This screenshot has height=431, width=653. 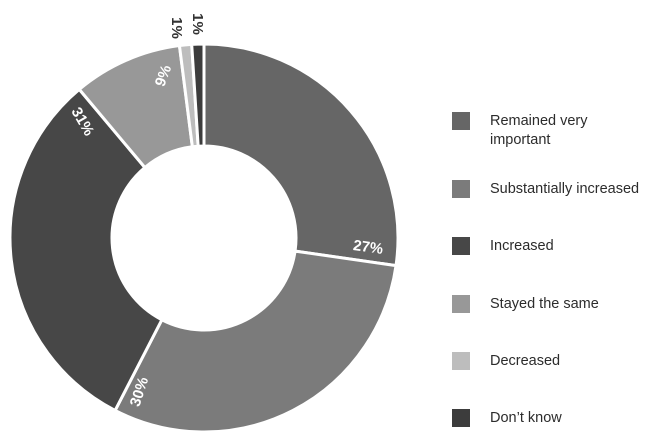 I want to click on legend-swatch-increased, so click(x=461, y=246).